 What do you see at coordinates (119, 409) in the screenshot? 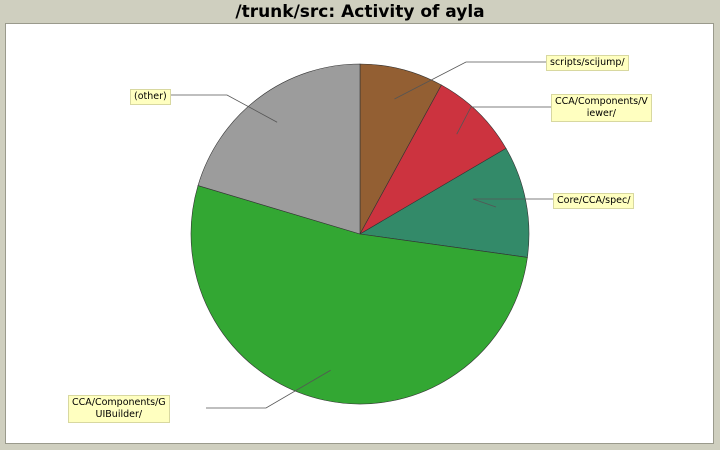
I see `slice-label-cca-components-guibuilder: CCA/Components/G UIBuilder/` at bounding box center [119, 409].